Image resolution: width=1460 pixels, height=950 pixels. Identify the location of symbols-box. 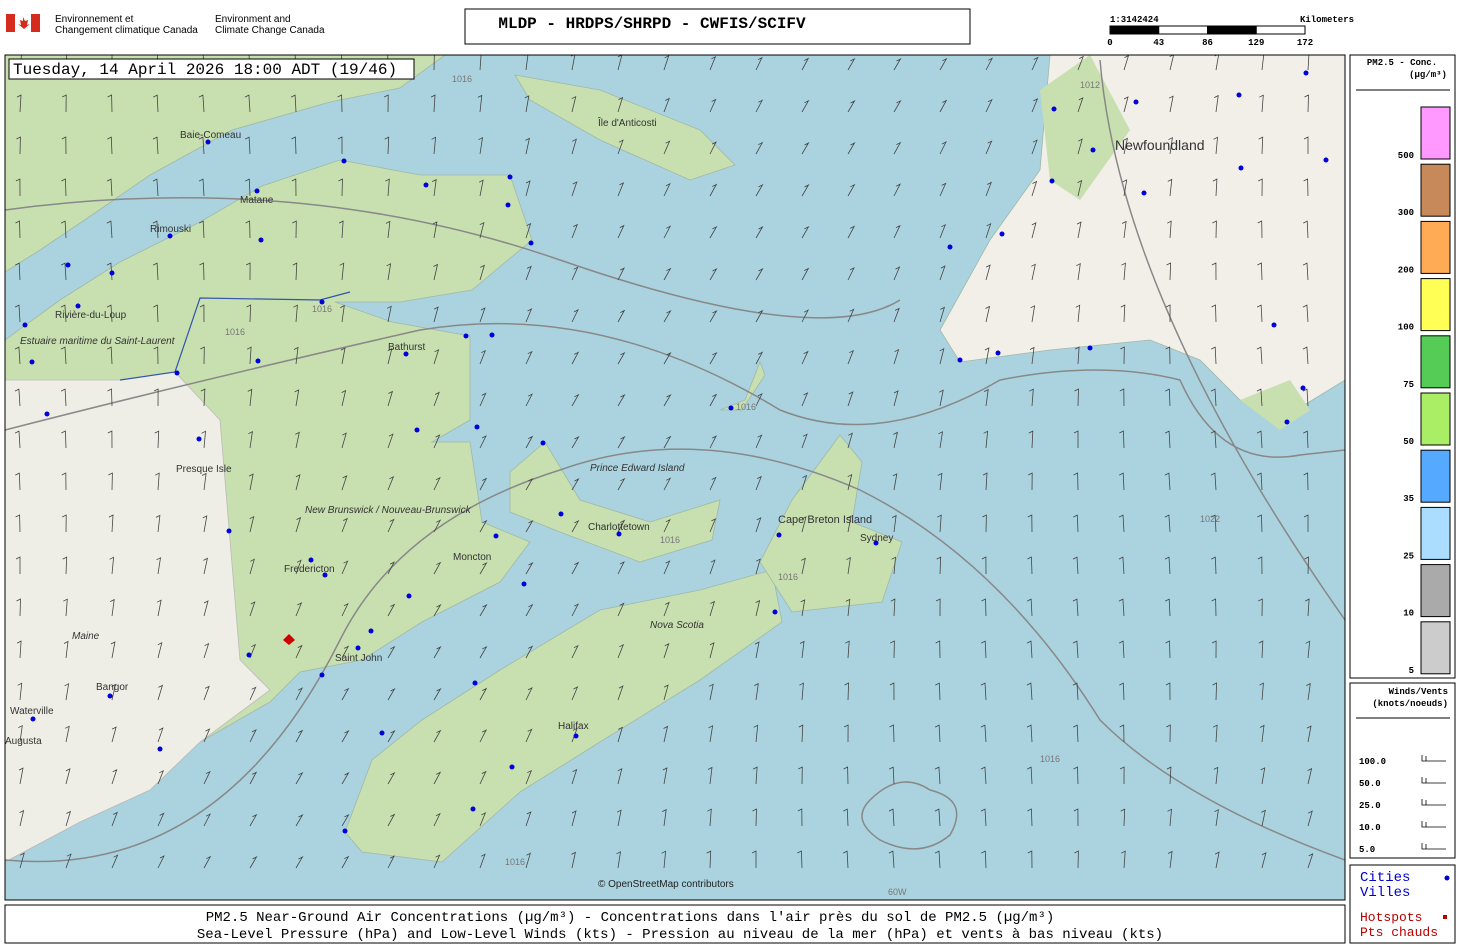
(1402, 904).